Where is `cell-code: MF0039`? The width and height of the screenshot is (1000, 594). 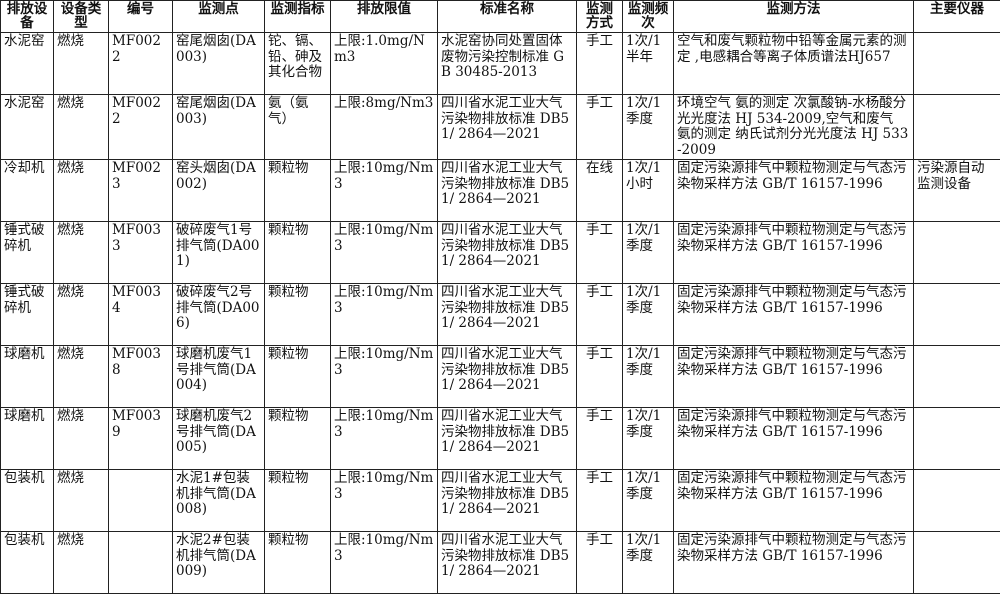 cell-code: MF0039 is located at coordinates (141, 439).